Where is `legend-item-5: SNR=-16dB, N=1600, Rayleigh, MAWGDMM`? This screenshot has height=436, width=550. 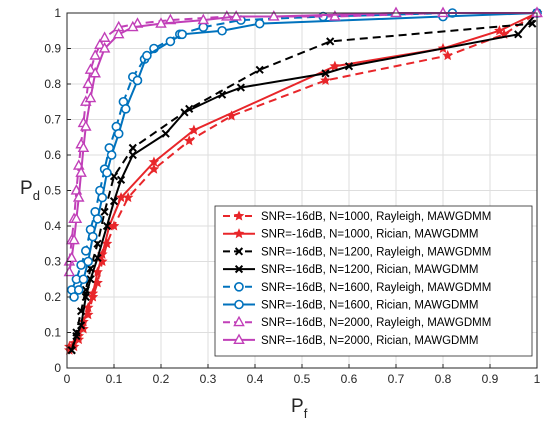 legend-item-5: SNR=-16dB, N=1600, Rayleigh, MAWGDMM is located at coordinates (357, 288).